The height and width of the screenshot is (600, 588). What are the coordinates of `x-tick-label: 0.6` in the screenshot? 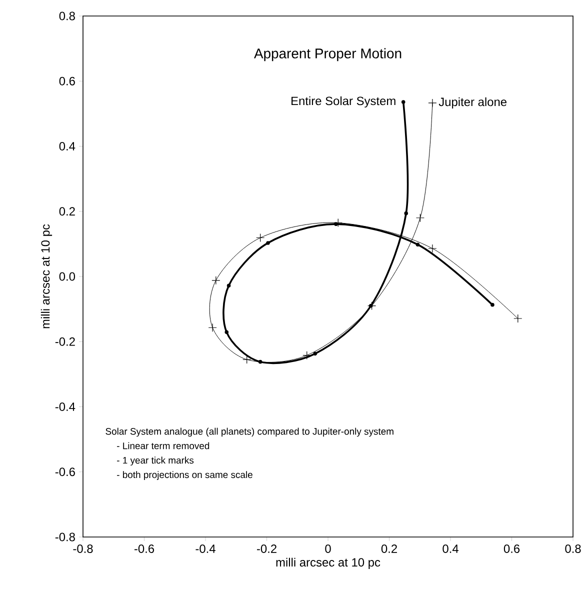 It's located at (512, 548).